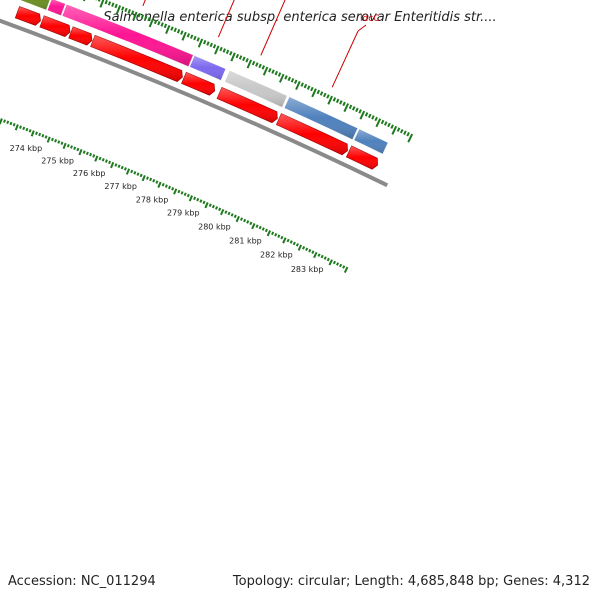  I want to click on accession-text: Accession: NC_011294, so click(82, 581).